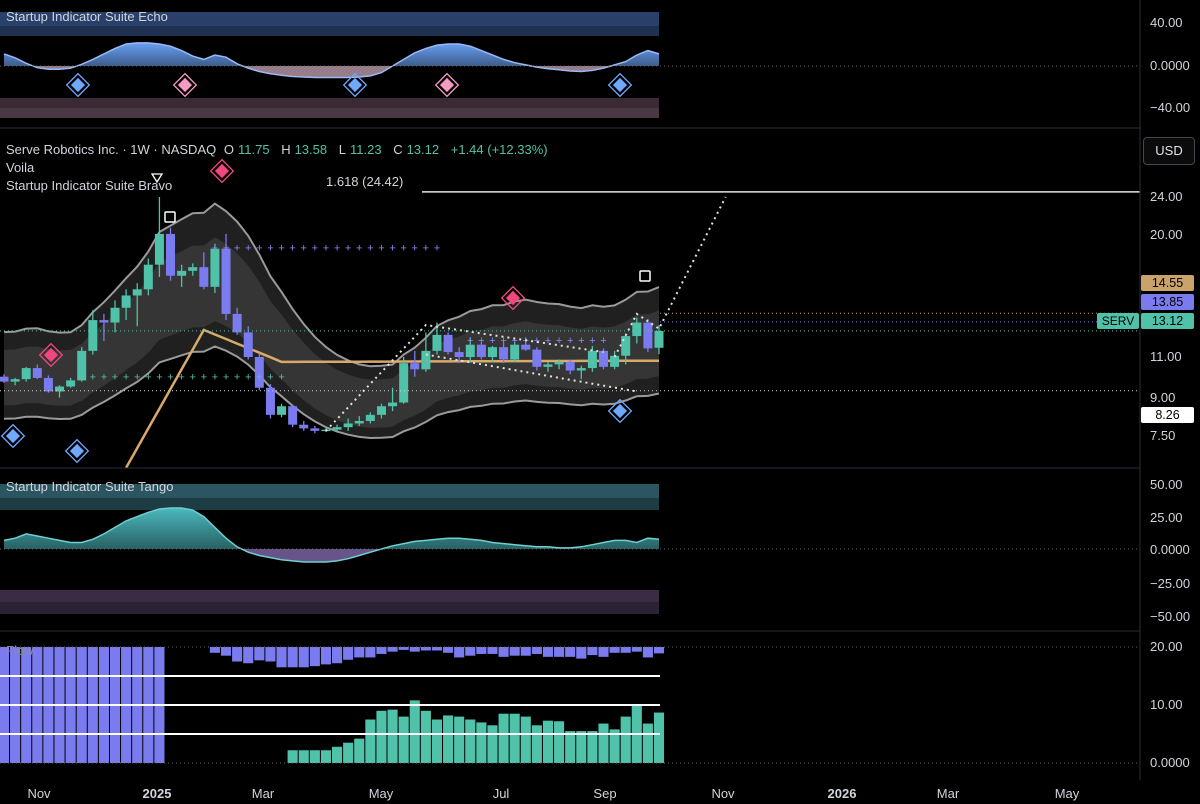 The height and width of the screenshot is (804, 1200). Describe the element at coordinates (157, 793) in the screenshot. I see `time-tick: 2025` at that location.